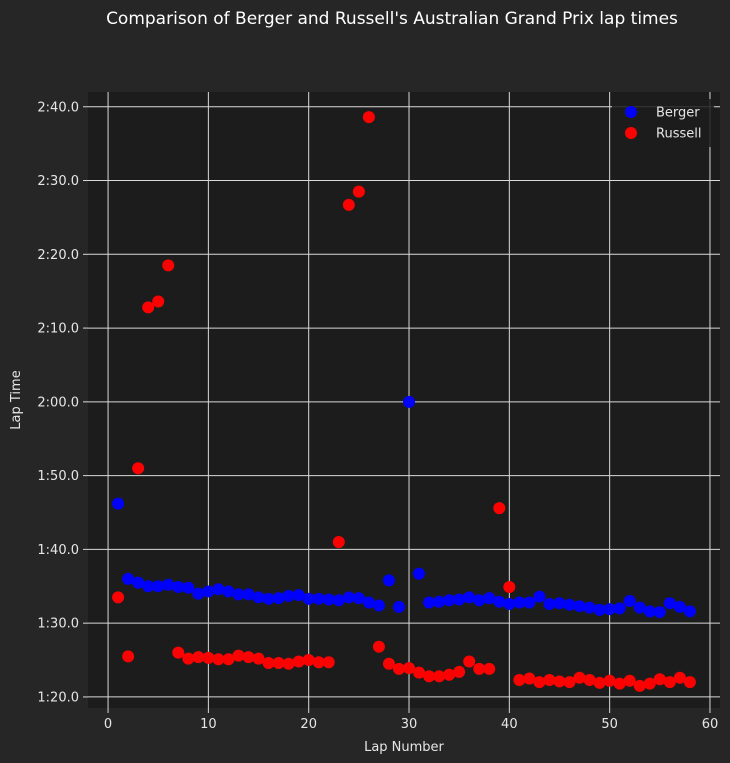  What do you see at coordinates (58, 550) in the screenshot?
I see `y-tick-label: 1:40.0` at bounding box center [58, 550].